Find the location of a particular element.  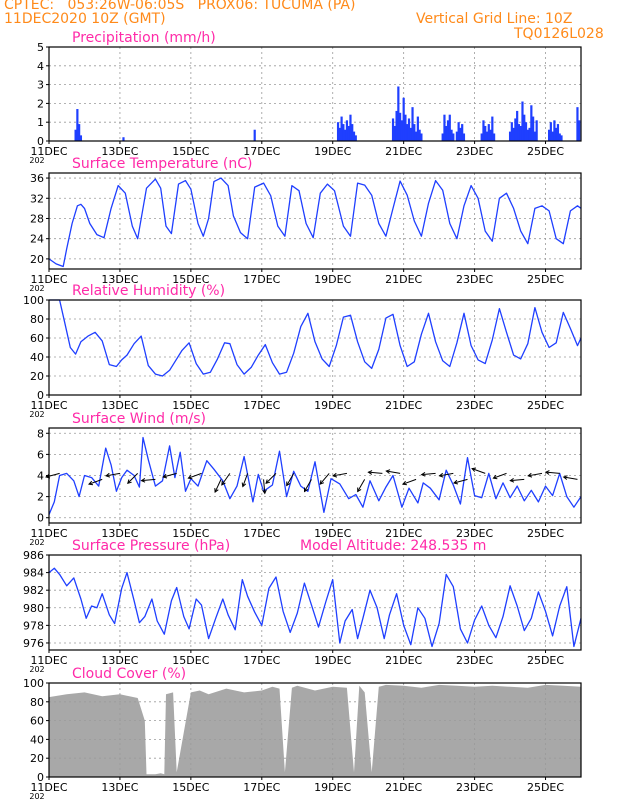

wind-ytick-label: 2 is located at coordinates (40, 497).